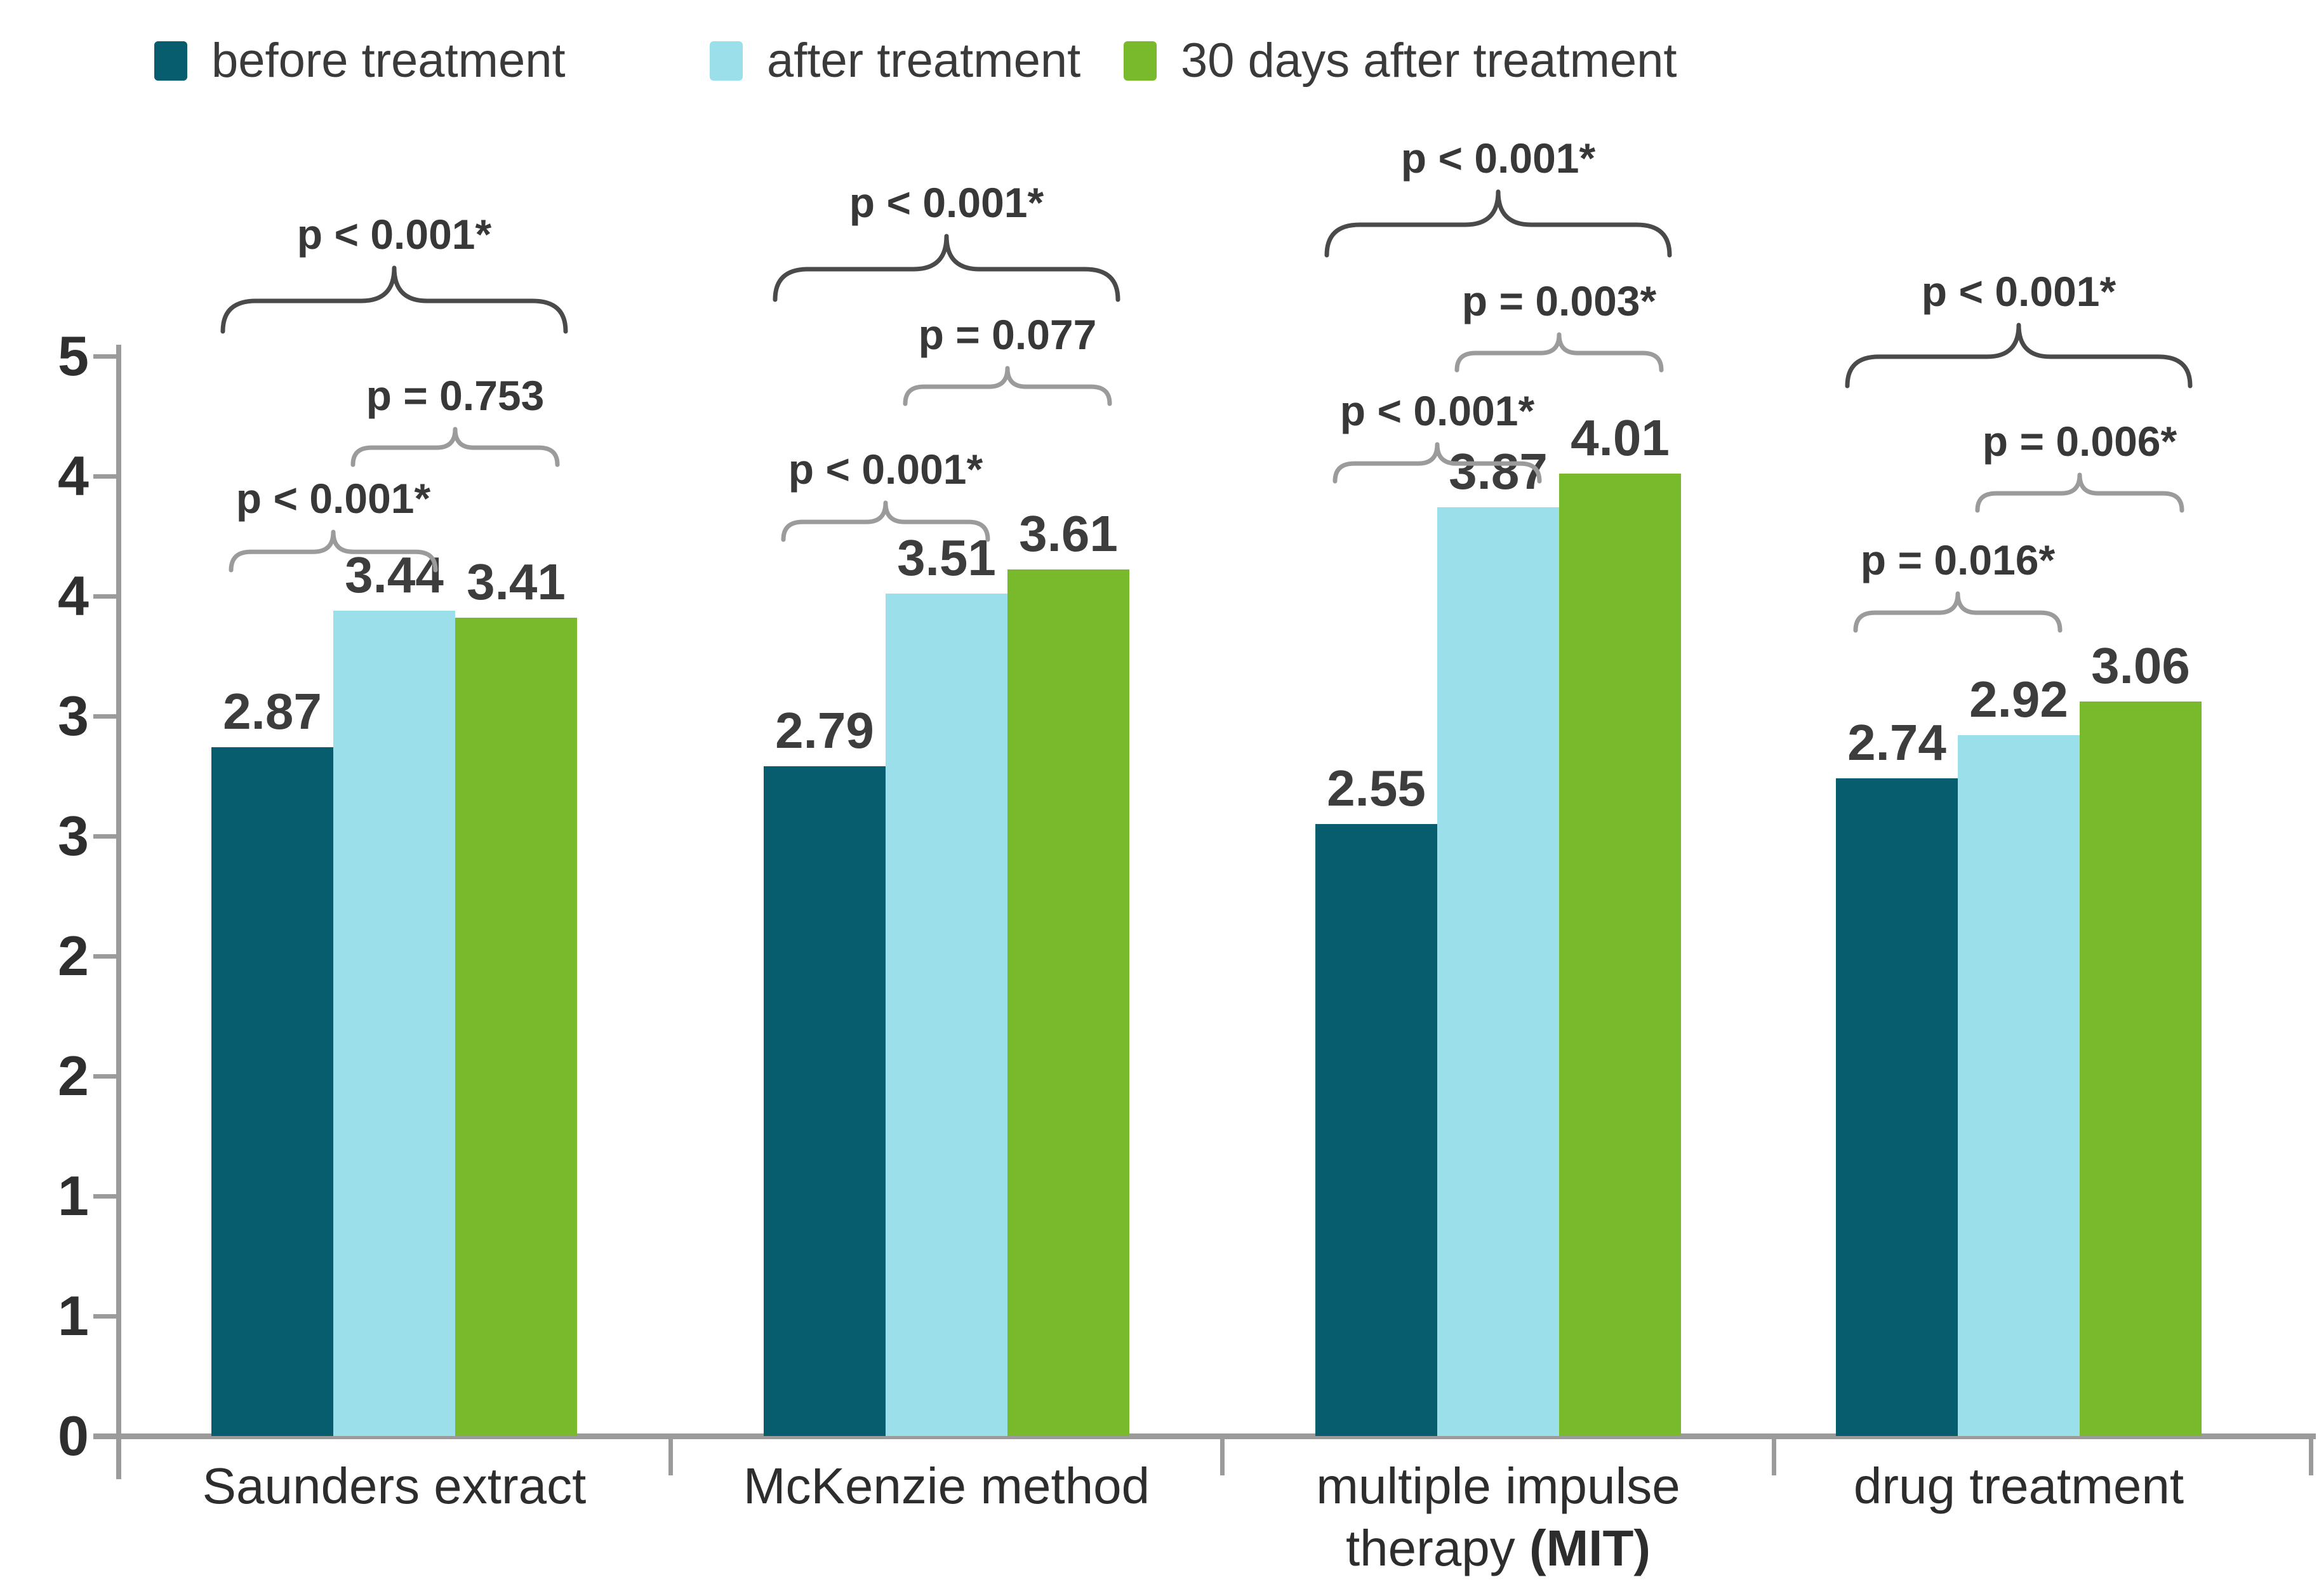 This screenshot has width=2319, height=1596. Describe the element at coordinates (1498, 1548) in the screenshot. I see `category-label-line: therapy (MIT)` at that location.